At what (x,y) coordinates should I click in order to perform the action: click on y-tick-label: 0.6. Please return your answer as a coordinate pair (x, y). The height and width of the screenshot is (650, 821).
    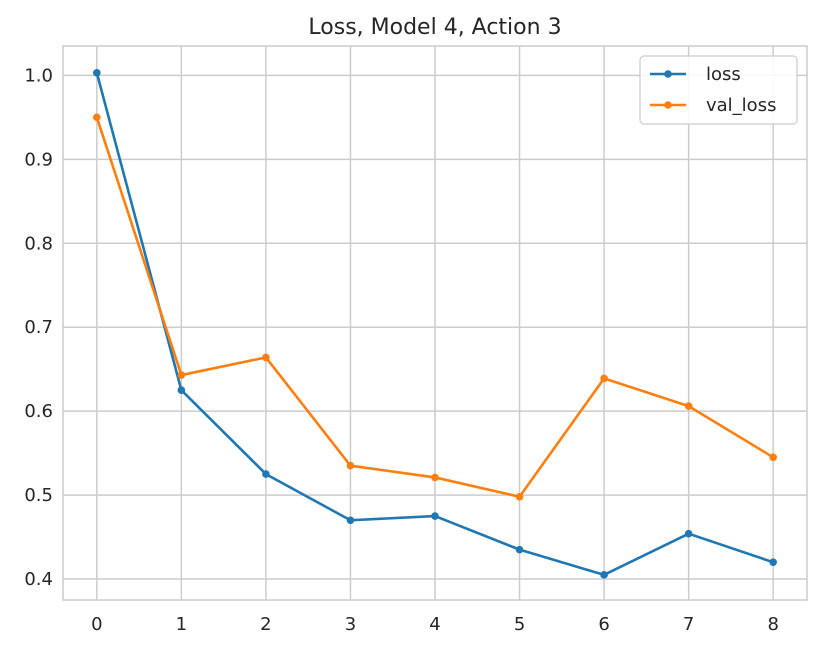
    Looking at the image, I should click on (38, 411).